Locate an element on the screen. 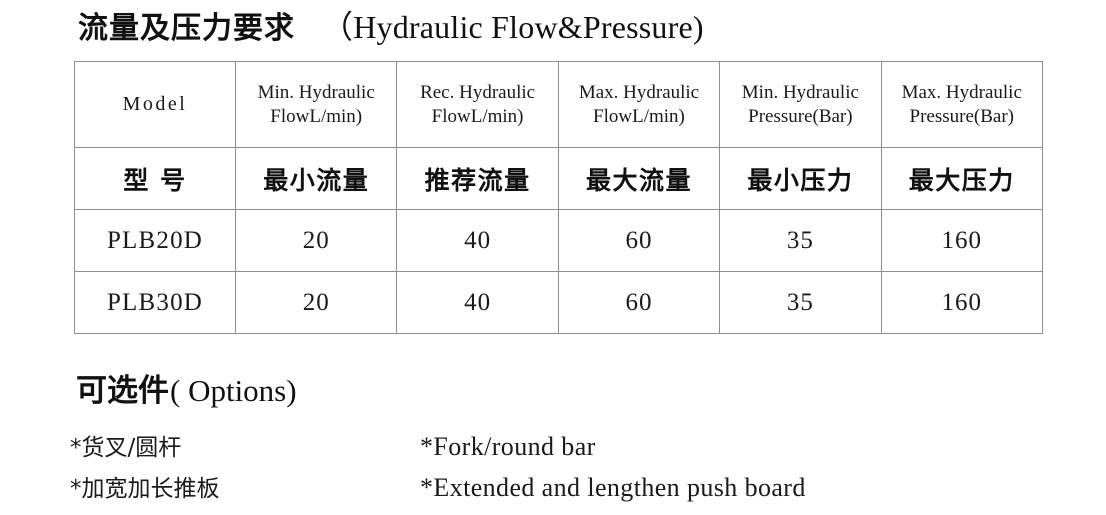  header-cell-min-flow: Min. Hydraulic FlowL/min) is located at coordinates (316, 104).